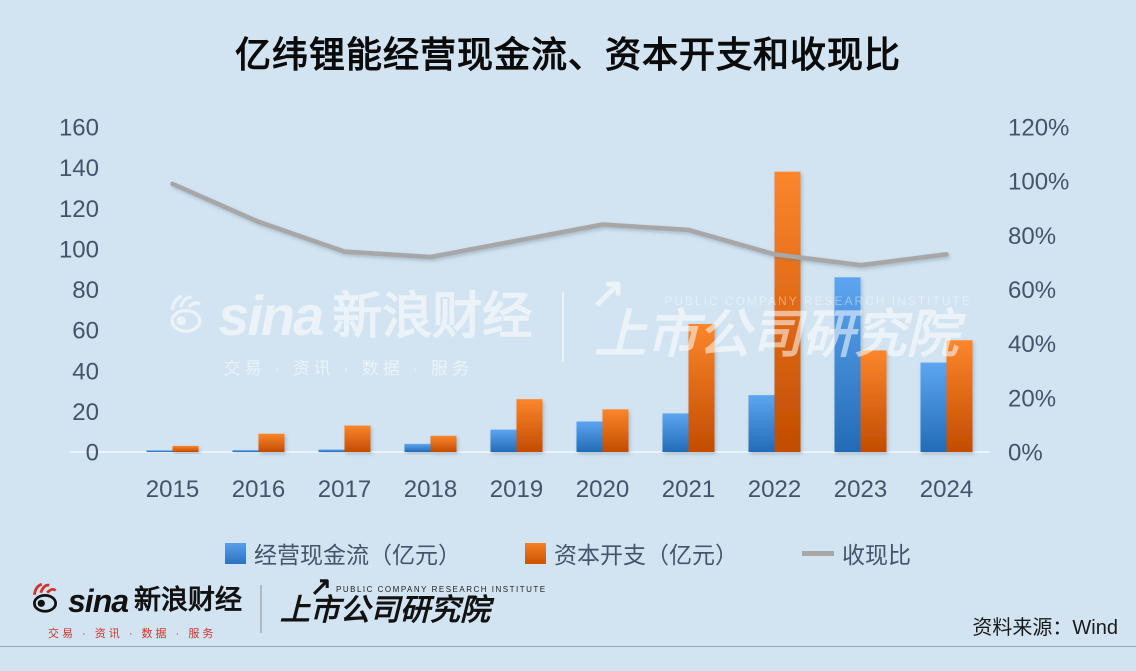  I want to click on legend-item-capex: 资本开支（亿元）, so click(631, 553).